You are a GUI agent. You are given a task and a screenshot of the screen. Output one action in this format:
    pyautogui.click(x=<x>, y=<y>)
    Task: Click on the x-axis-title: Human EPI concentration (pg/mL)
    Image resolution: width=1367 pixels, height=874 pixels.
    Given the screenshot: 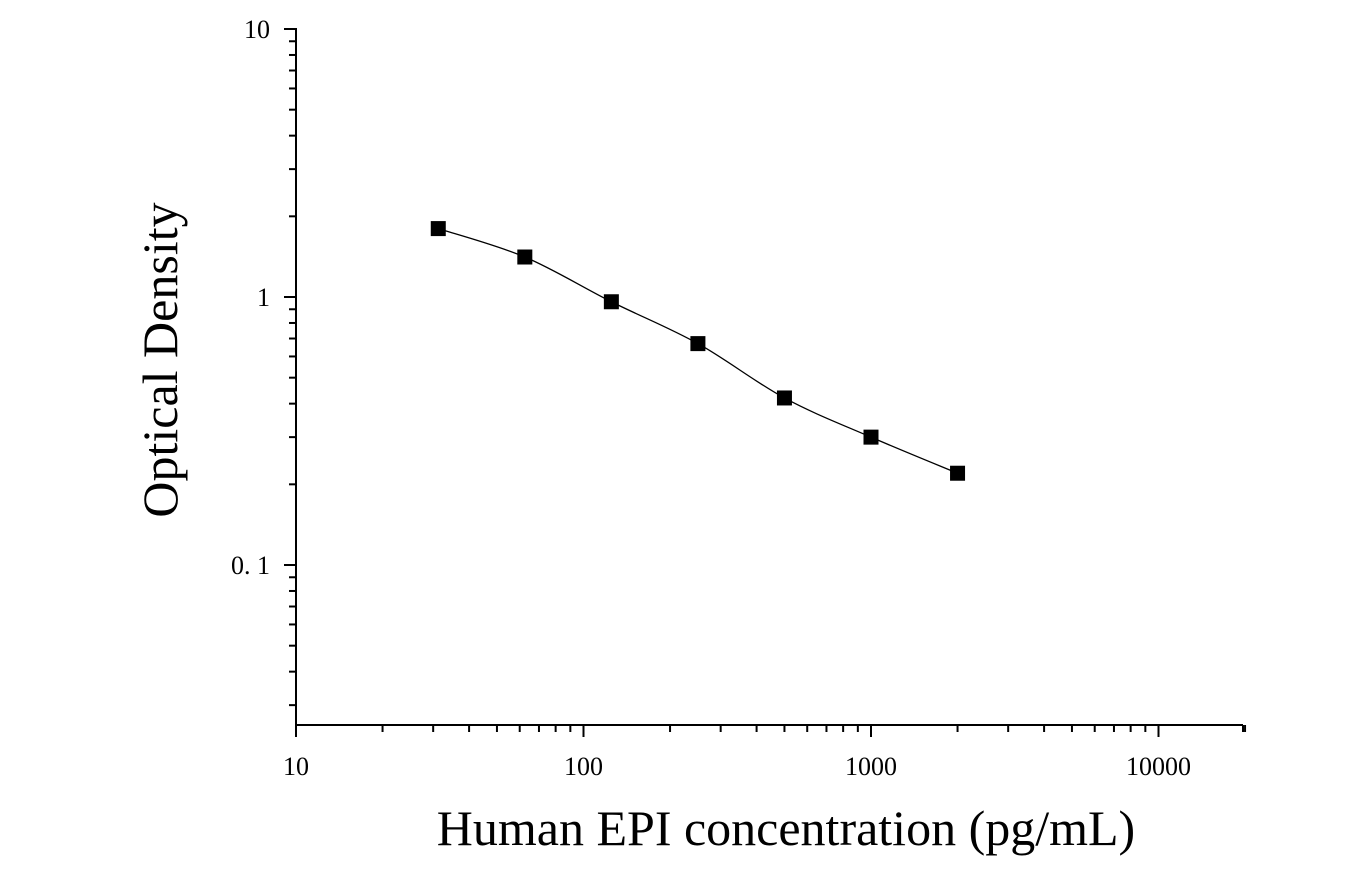 What is the action you would take?
    pyautogui.click(x=786, y=828)
    